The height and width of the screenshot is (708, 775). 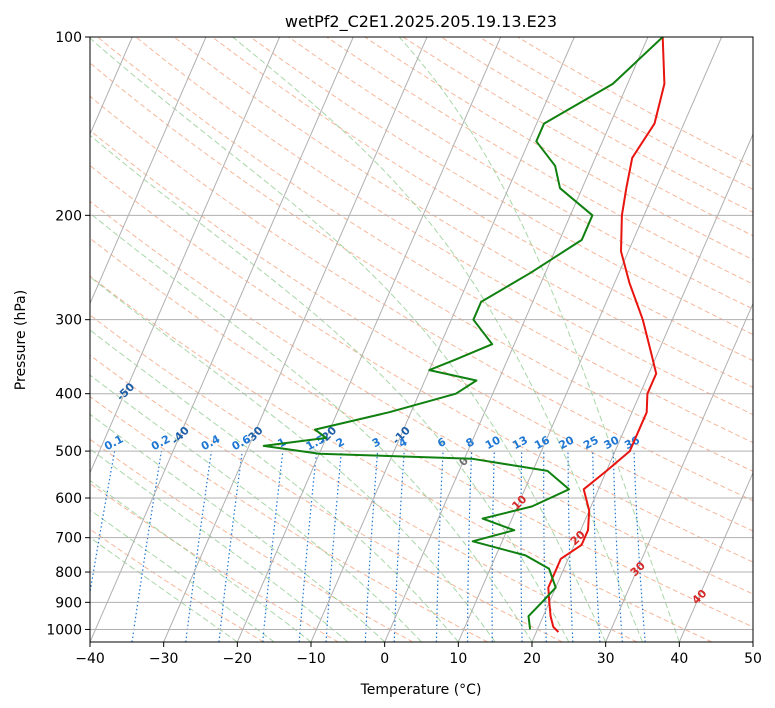 I want to click on mixing-ratio-label: 10, so click(x=493, y=442).